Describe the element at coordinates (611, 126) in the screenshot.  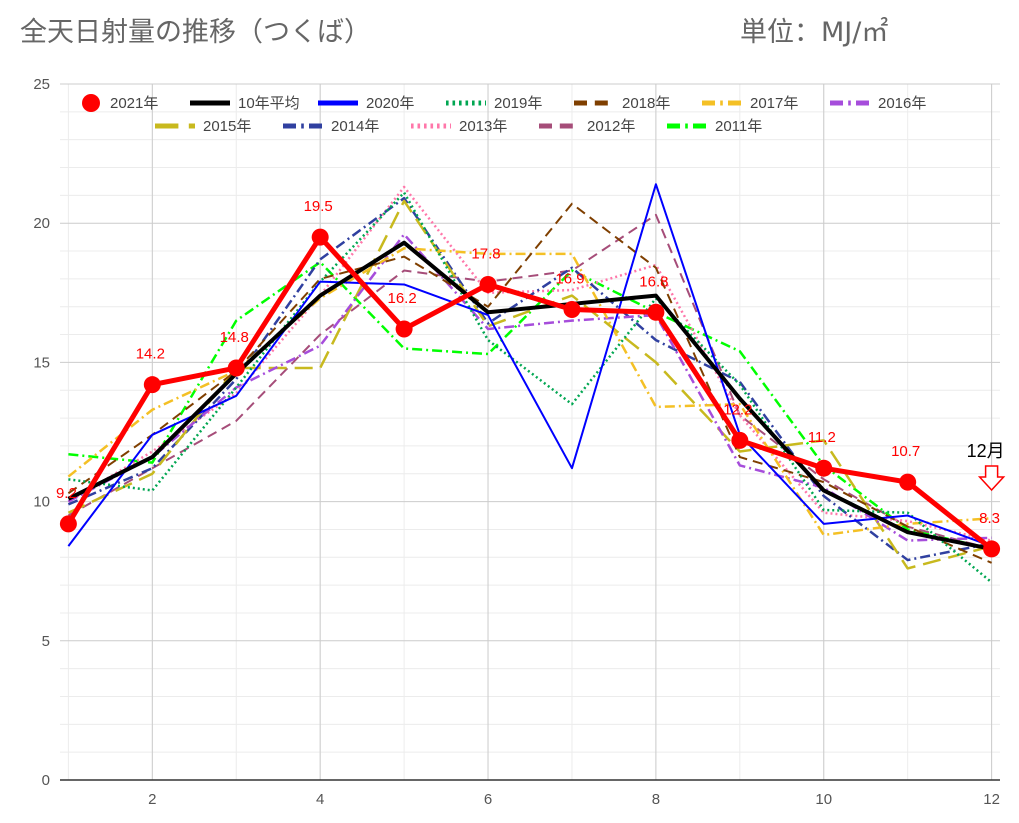
I see `legend-label: 2012年` at that location.